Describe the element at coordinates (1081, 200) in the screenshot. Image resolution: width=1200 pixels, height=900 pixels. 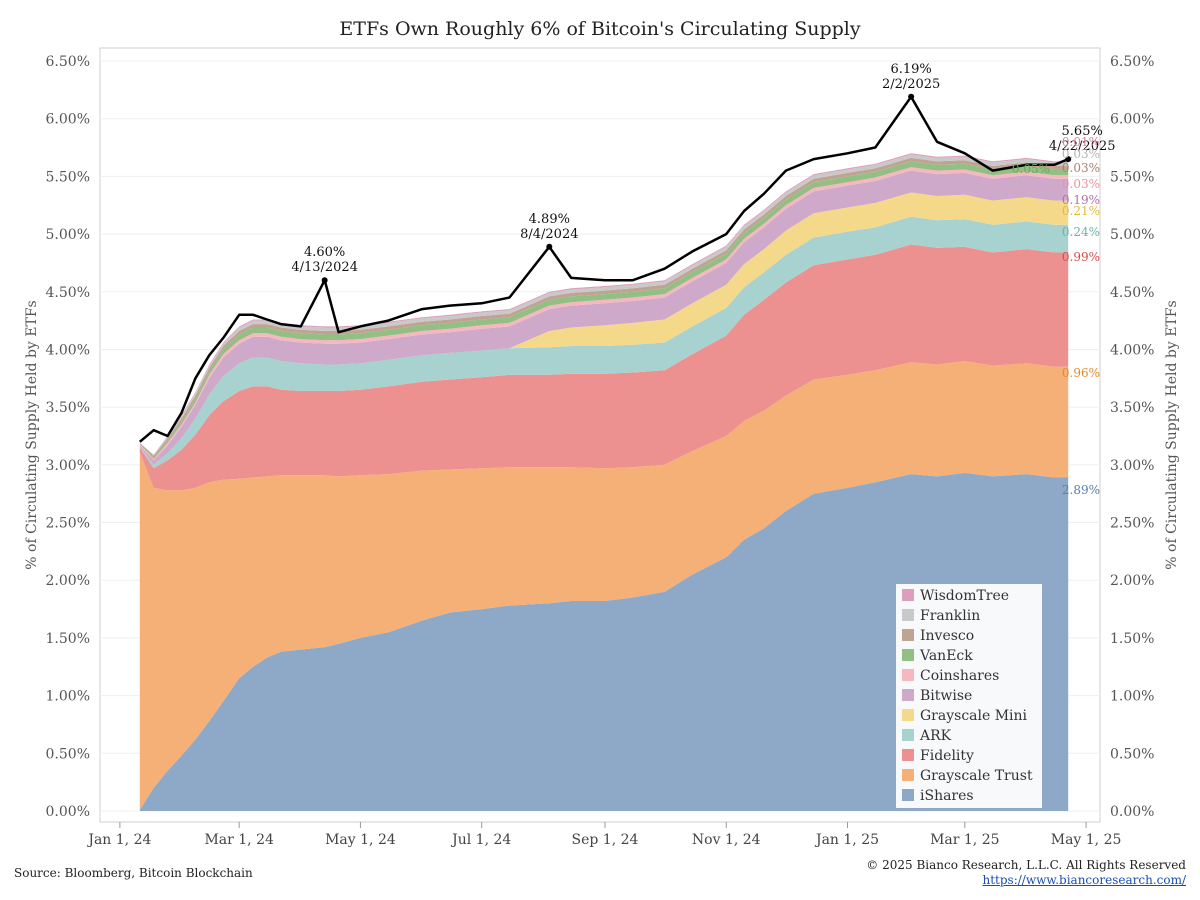
I see `end-label-bitwise: 0.19%` at that location.